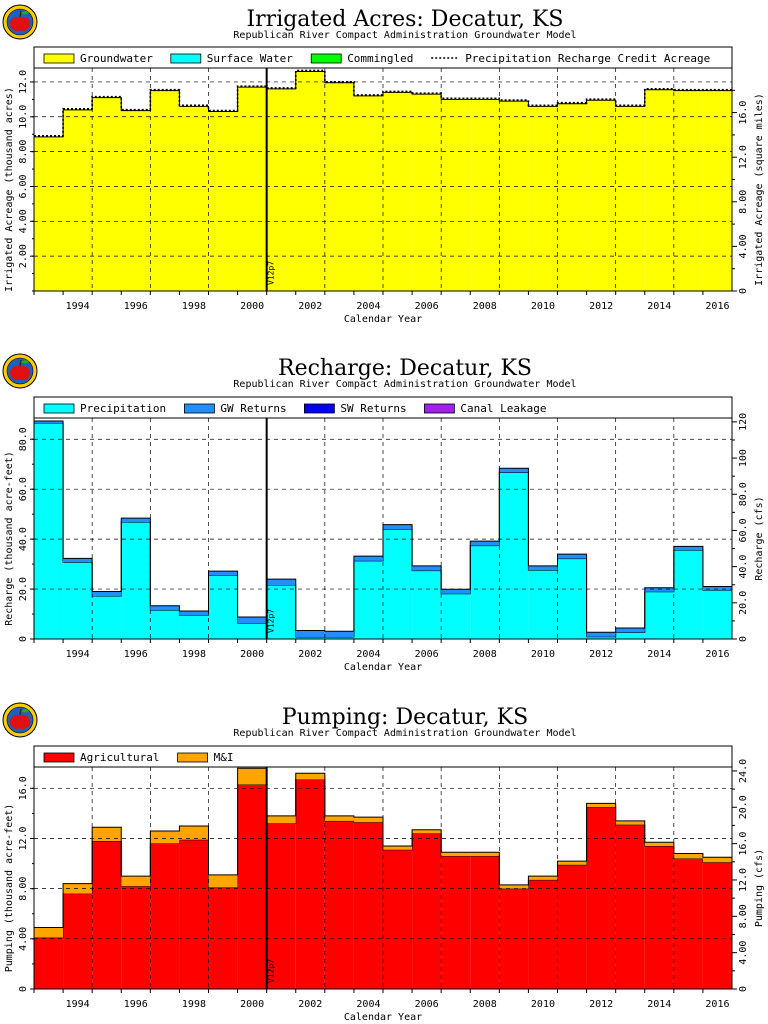 This screenshot has width=768, height=1024. I want to click on legend-label: Agricultural, so click(119, 757).